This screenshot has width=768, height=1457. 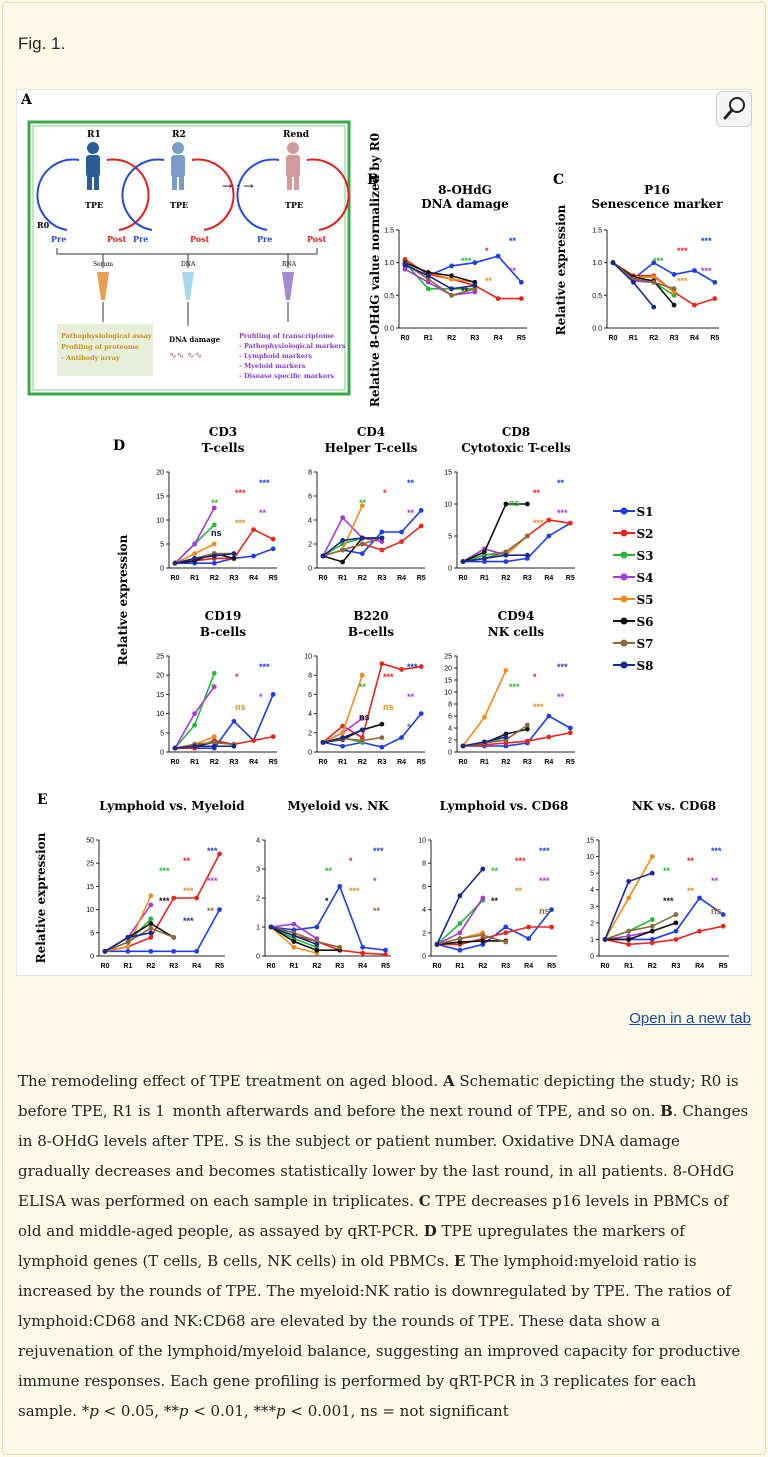 I want to click on chart-d-0-point-S1, so click(x=273, y=549).